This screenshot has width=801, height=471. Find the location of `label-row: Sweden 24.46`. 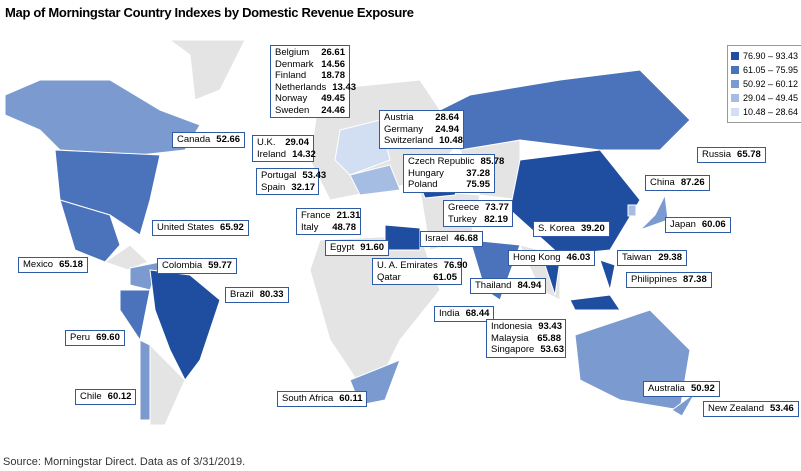

label-row: Sweden 24.46 is located at coordinates (310, 111).